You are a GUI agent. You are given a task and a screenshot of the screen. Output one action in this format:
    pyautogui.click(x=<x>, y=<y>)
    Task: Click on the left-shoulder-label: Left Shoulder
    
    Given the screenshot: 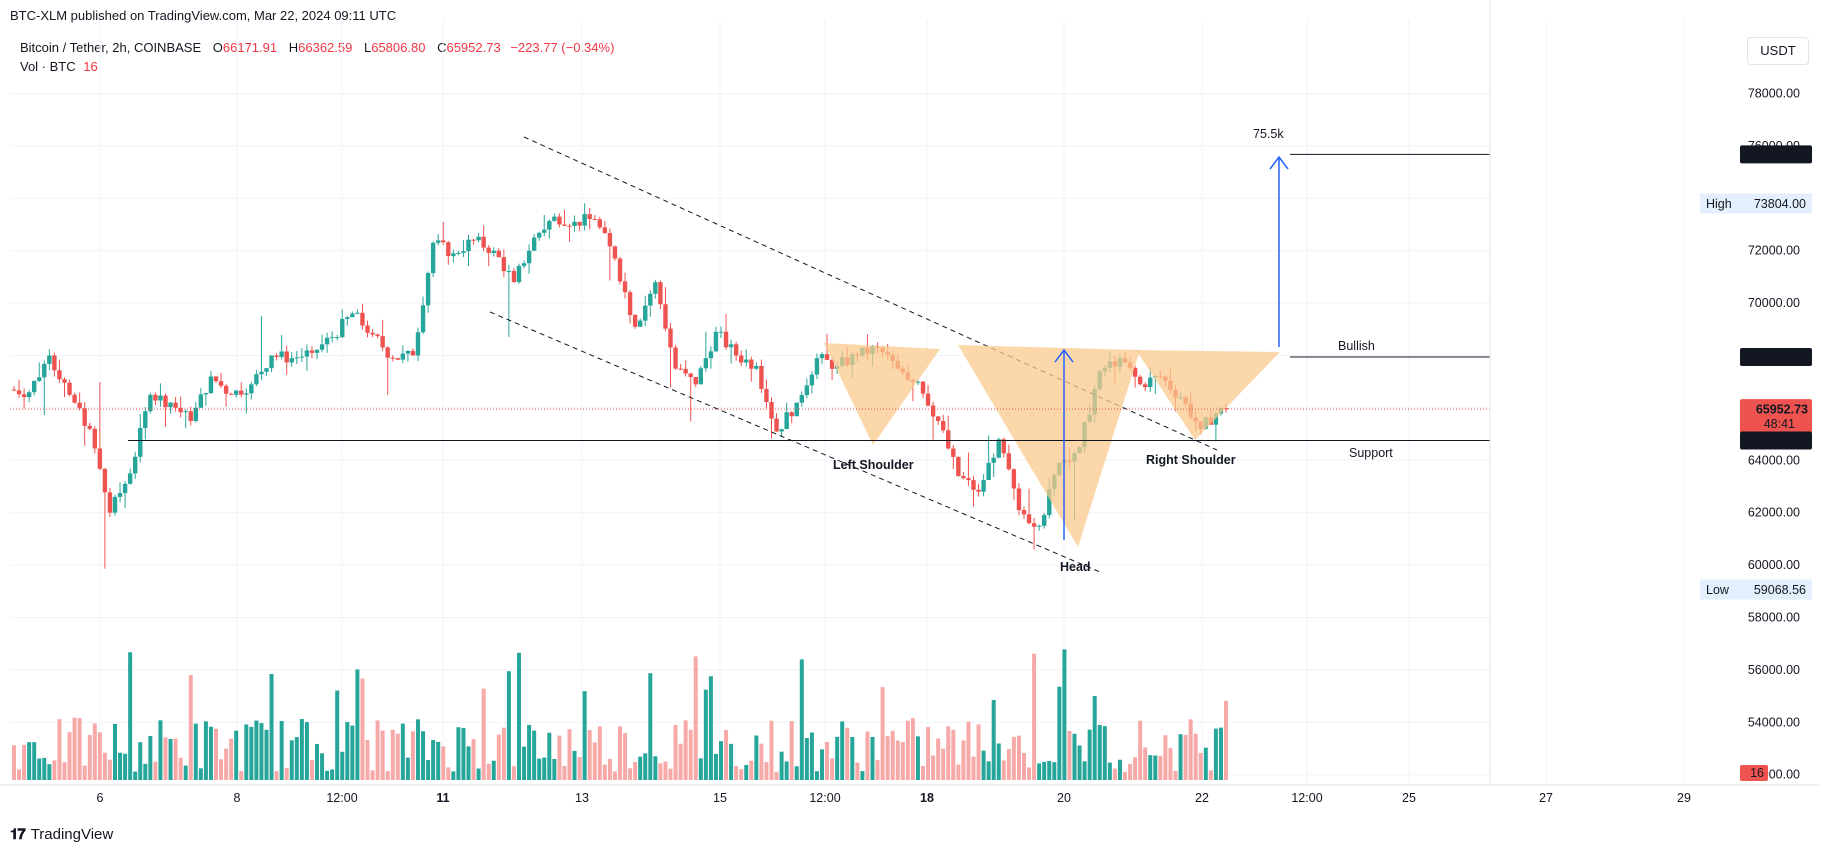 What is the action you would take?
    pyautogui.click(x=873, y=465)
    